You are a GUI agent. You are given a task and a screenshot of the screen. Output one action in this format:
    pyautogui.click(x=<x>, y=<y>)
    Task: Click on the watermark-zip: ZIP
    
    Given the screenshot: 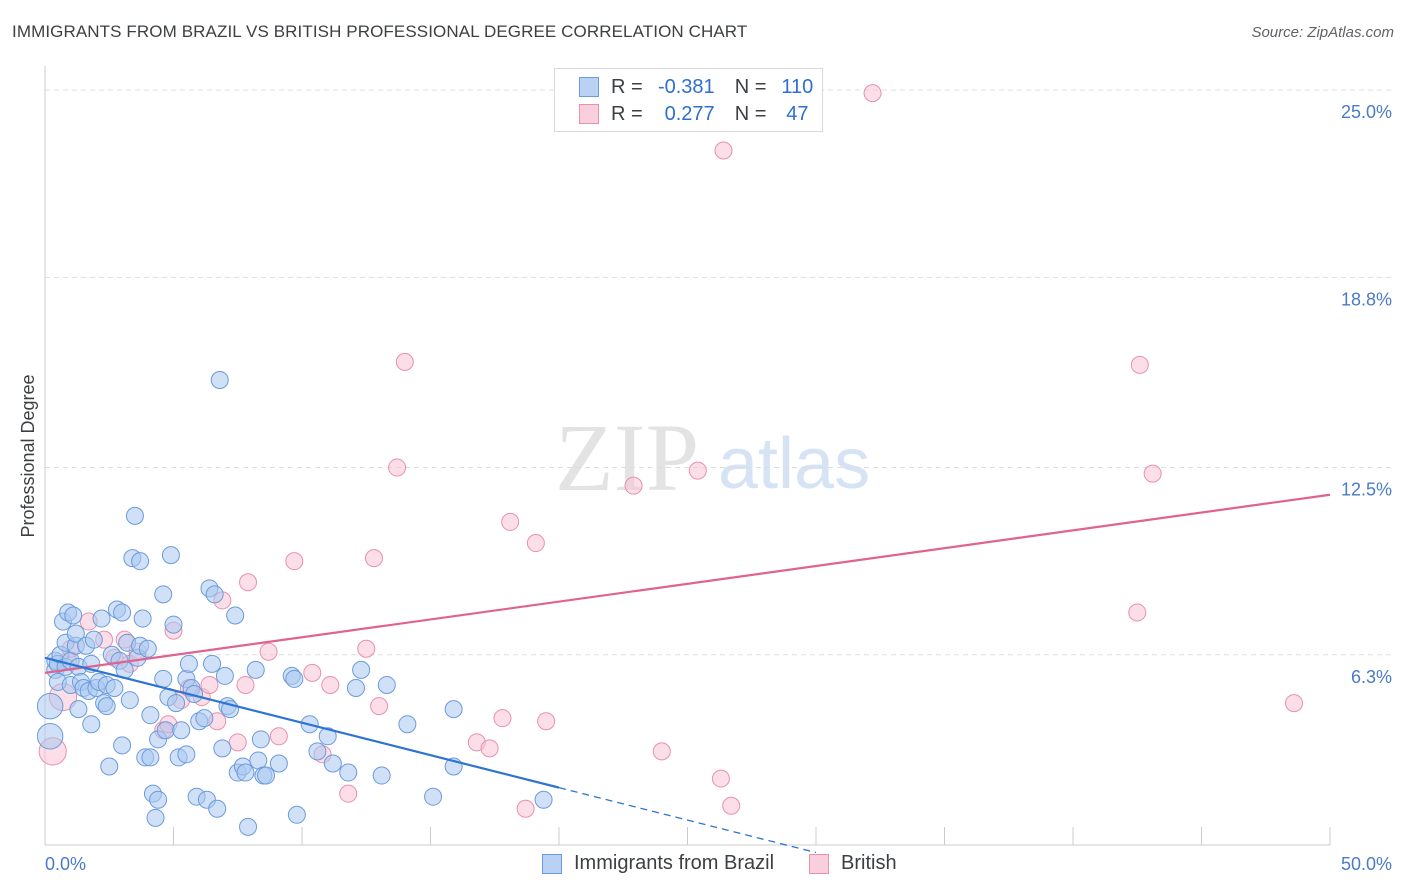 What is the action you would take?
    pyautogui.click(x=627, y=457)
    